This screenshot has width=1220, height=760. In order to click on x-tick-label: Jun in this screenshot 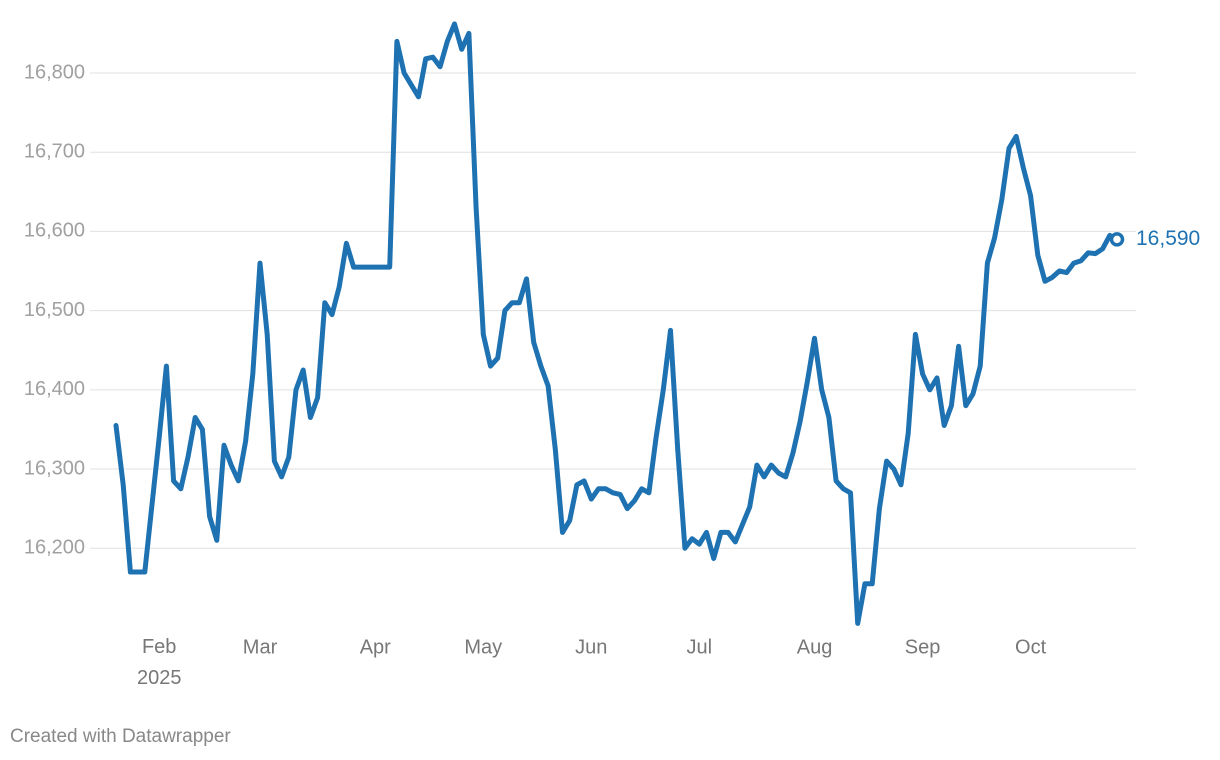, I will do `click(591, 647)`.